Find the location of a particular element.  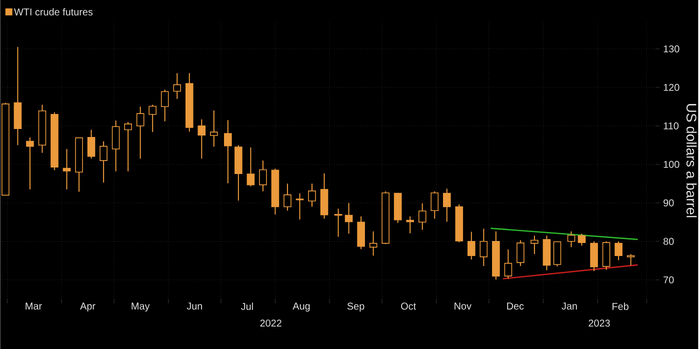

x-tick-label: Feb is located at coordinates (620, 306).